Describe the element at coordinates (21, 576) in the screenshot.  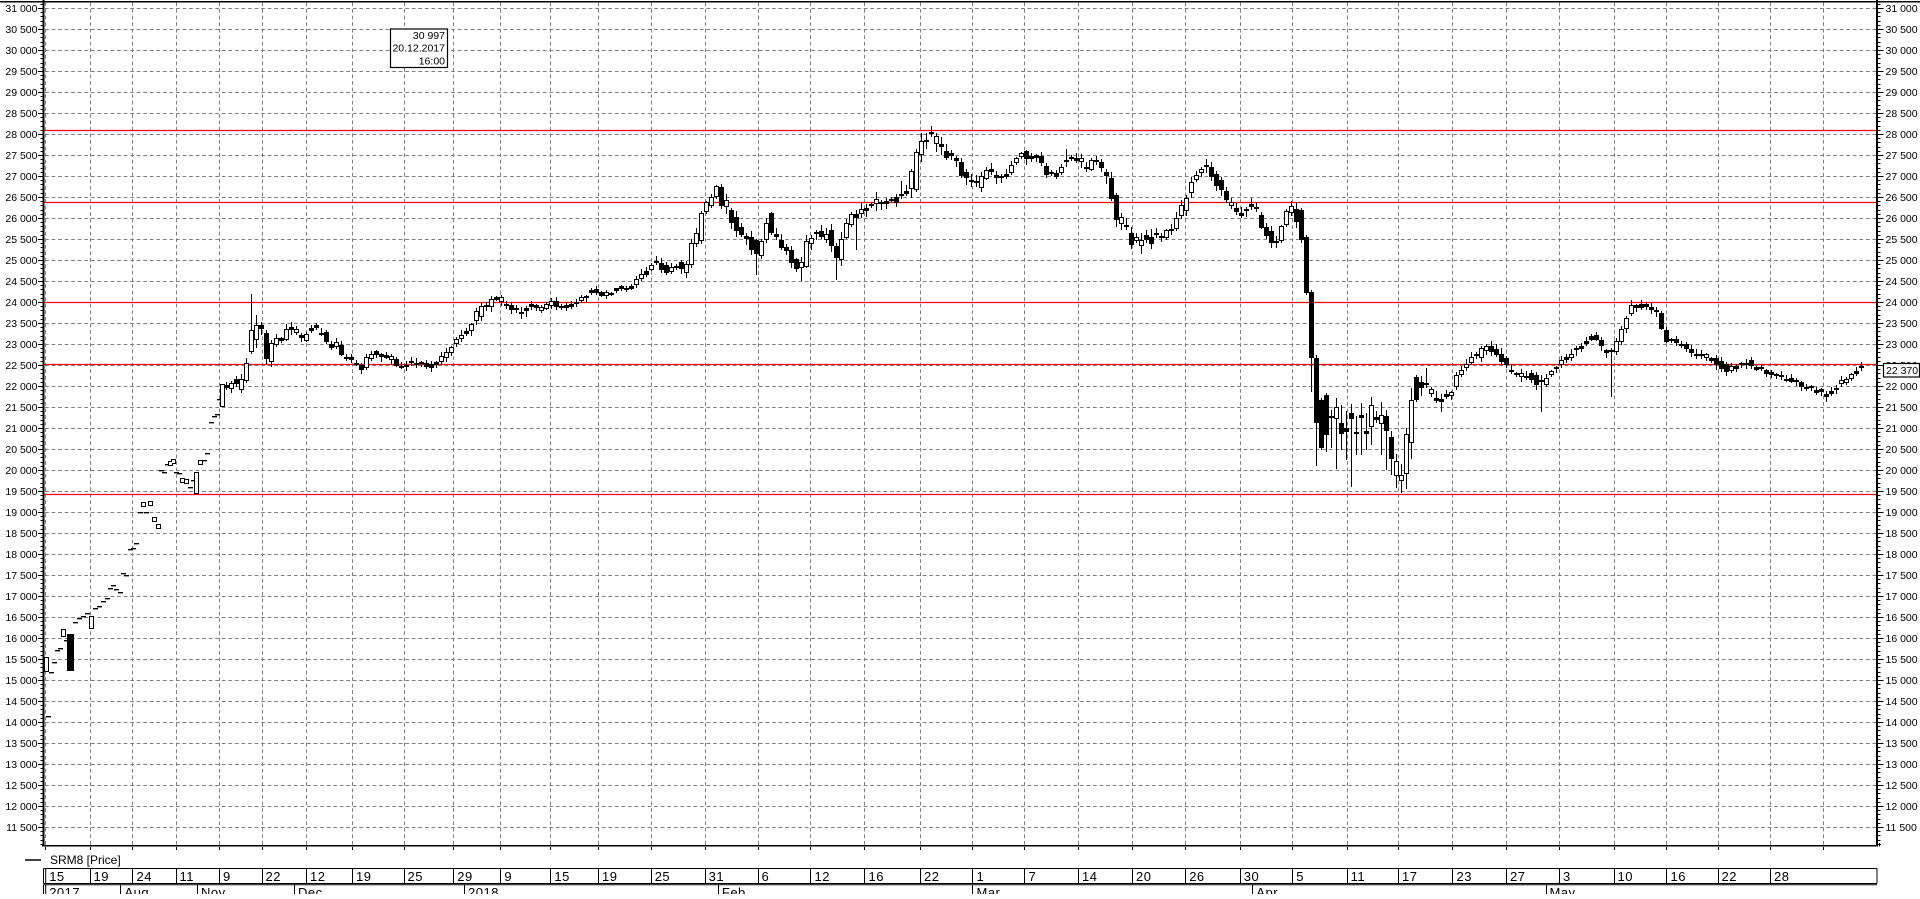
I see `svg-text: 17 500` at that location.